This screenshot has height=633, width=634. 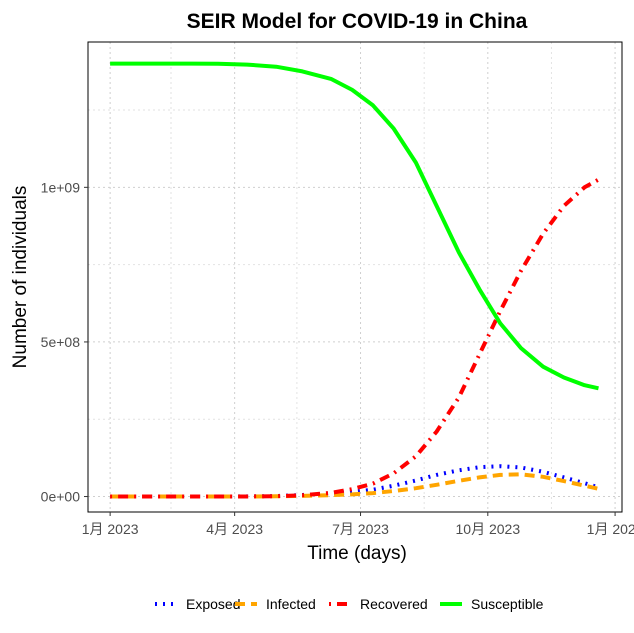 I want to click on y-tick-label: 0e+00, so click(x=61, y=497).